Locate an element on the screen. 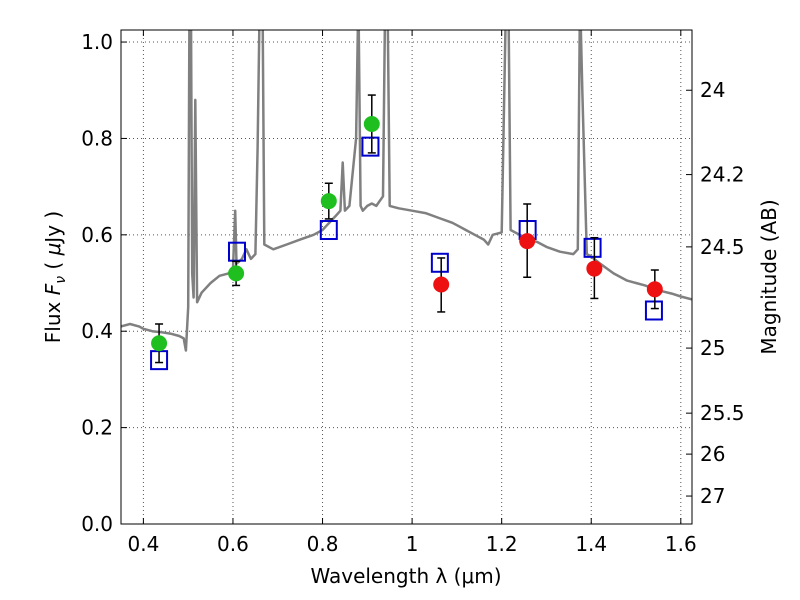 Image resolution: width=800 pixels, height=600 pixels. y-tick-label: 0.4 is located at coordinates (97, 331).